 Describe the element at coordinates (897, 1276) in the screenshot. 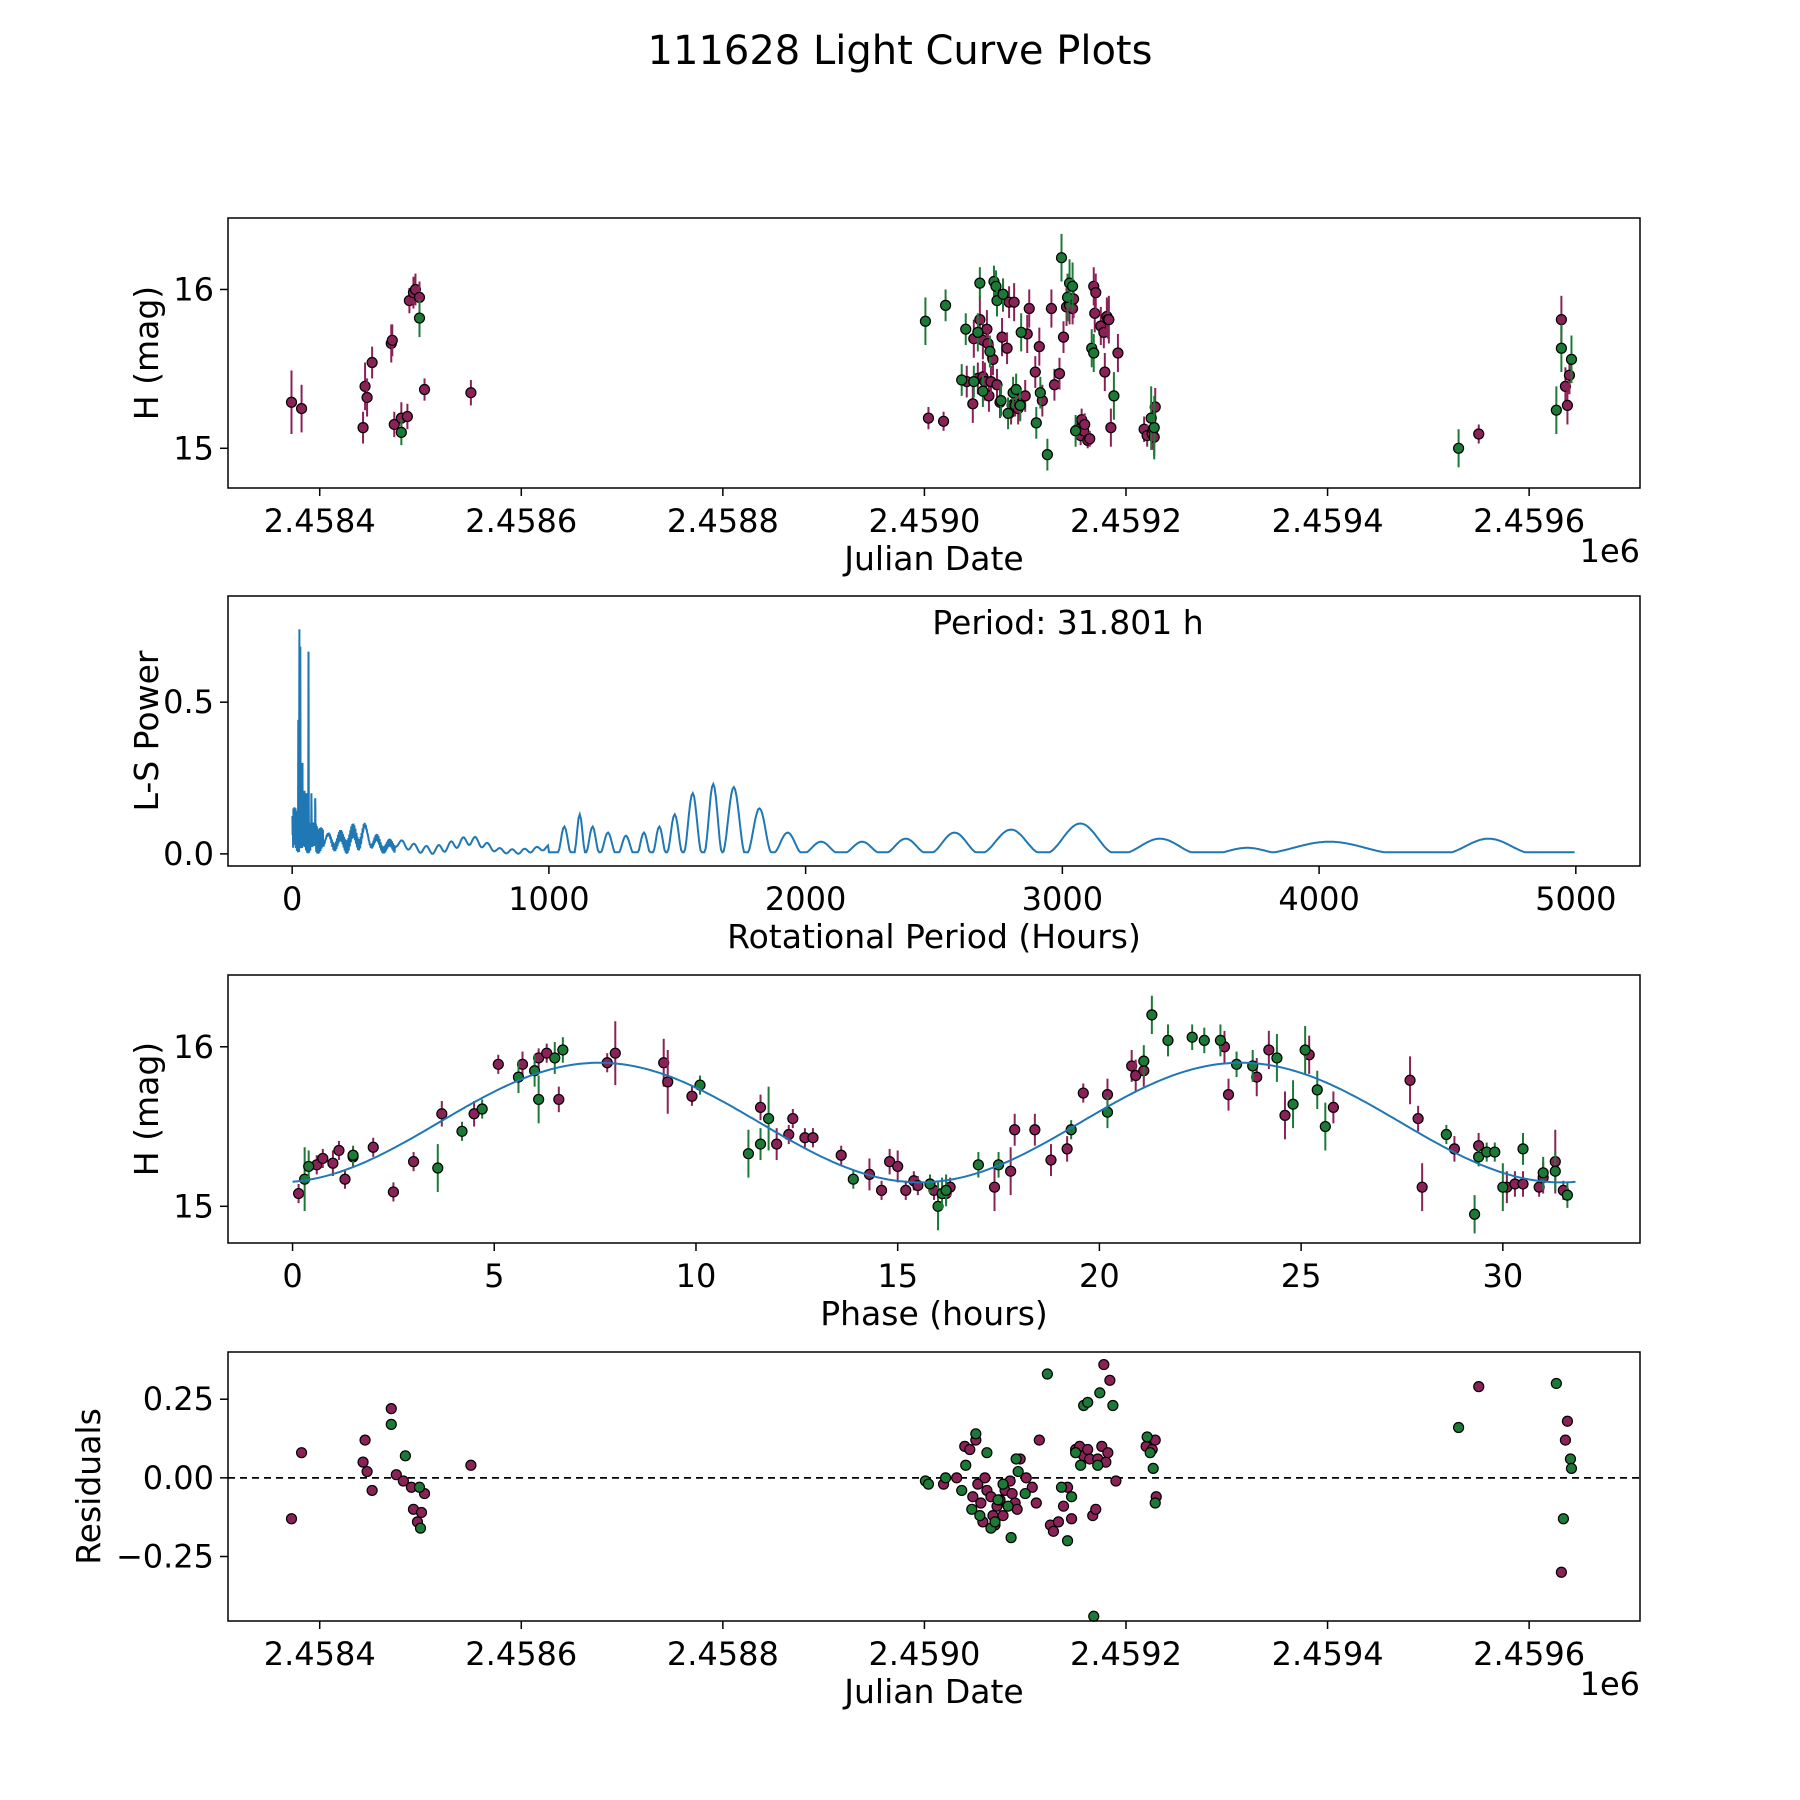

I see `x-tick-label: 15` at that location.